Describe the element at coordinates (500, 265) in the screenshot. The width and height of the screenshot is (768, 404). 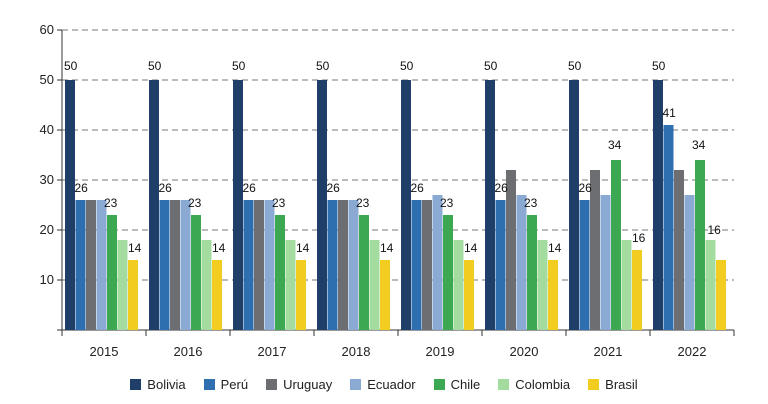
I see `bar-perú-2020` at that location.